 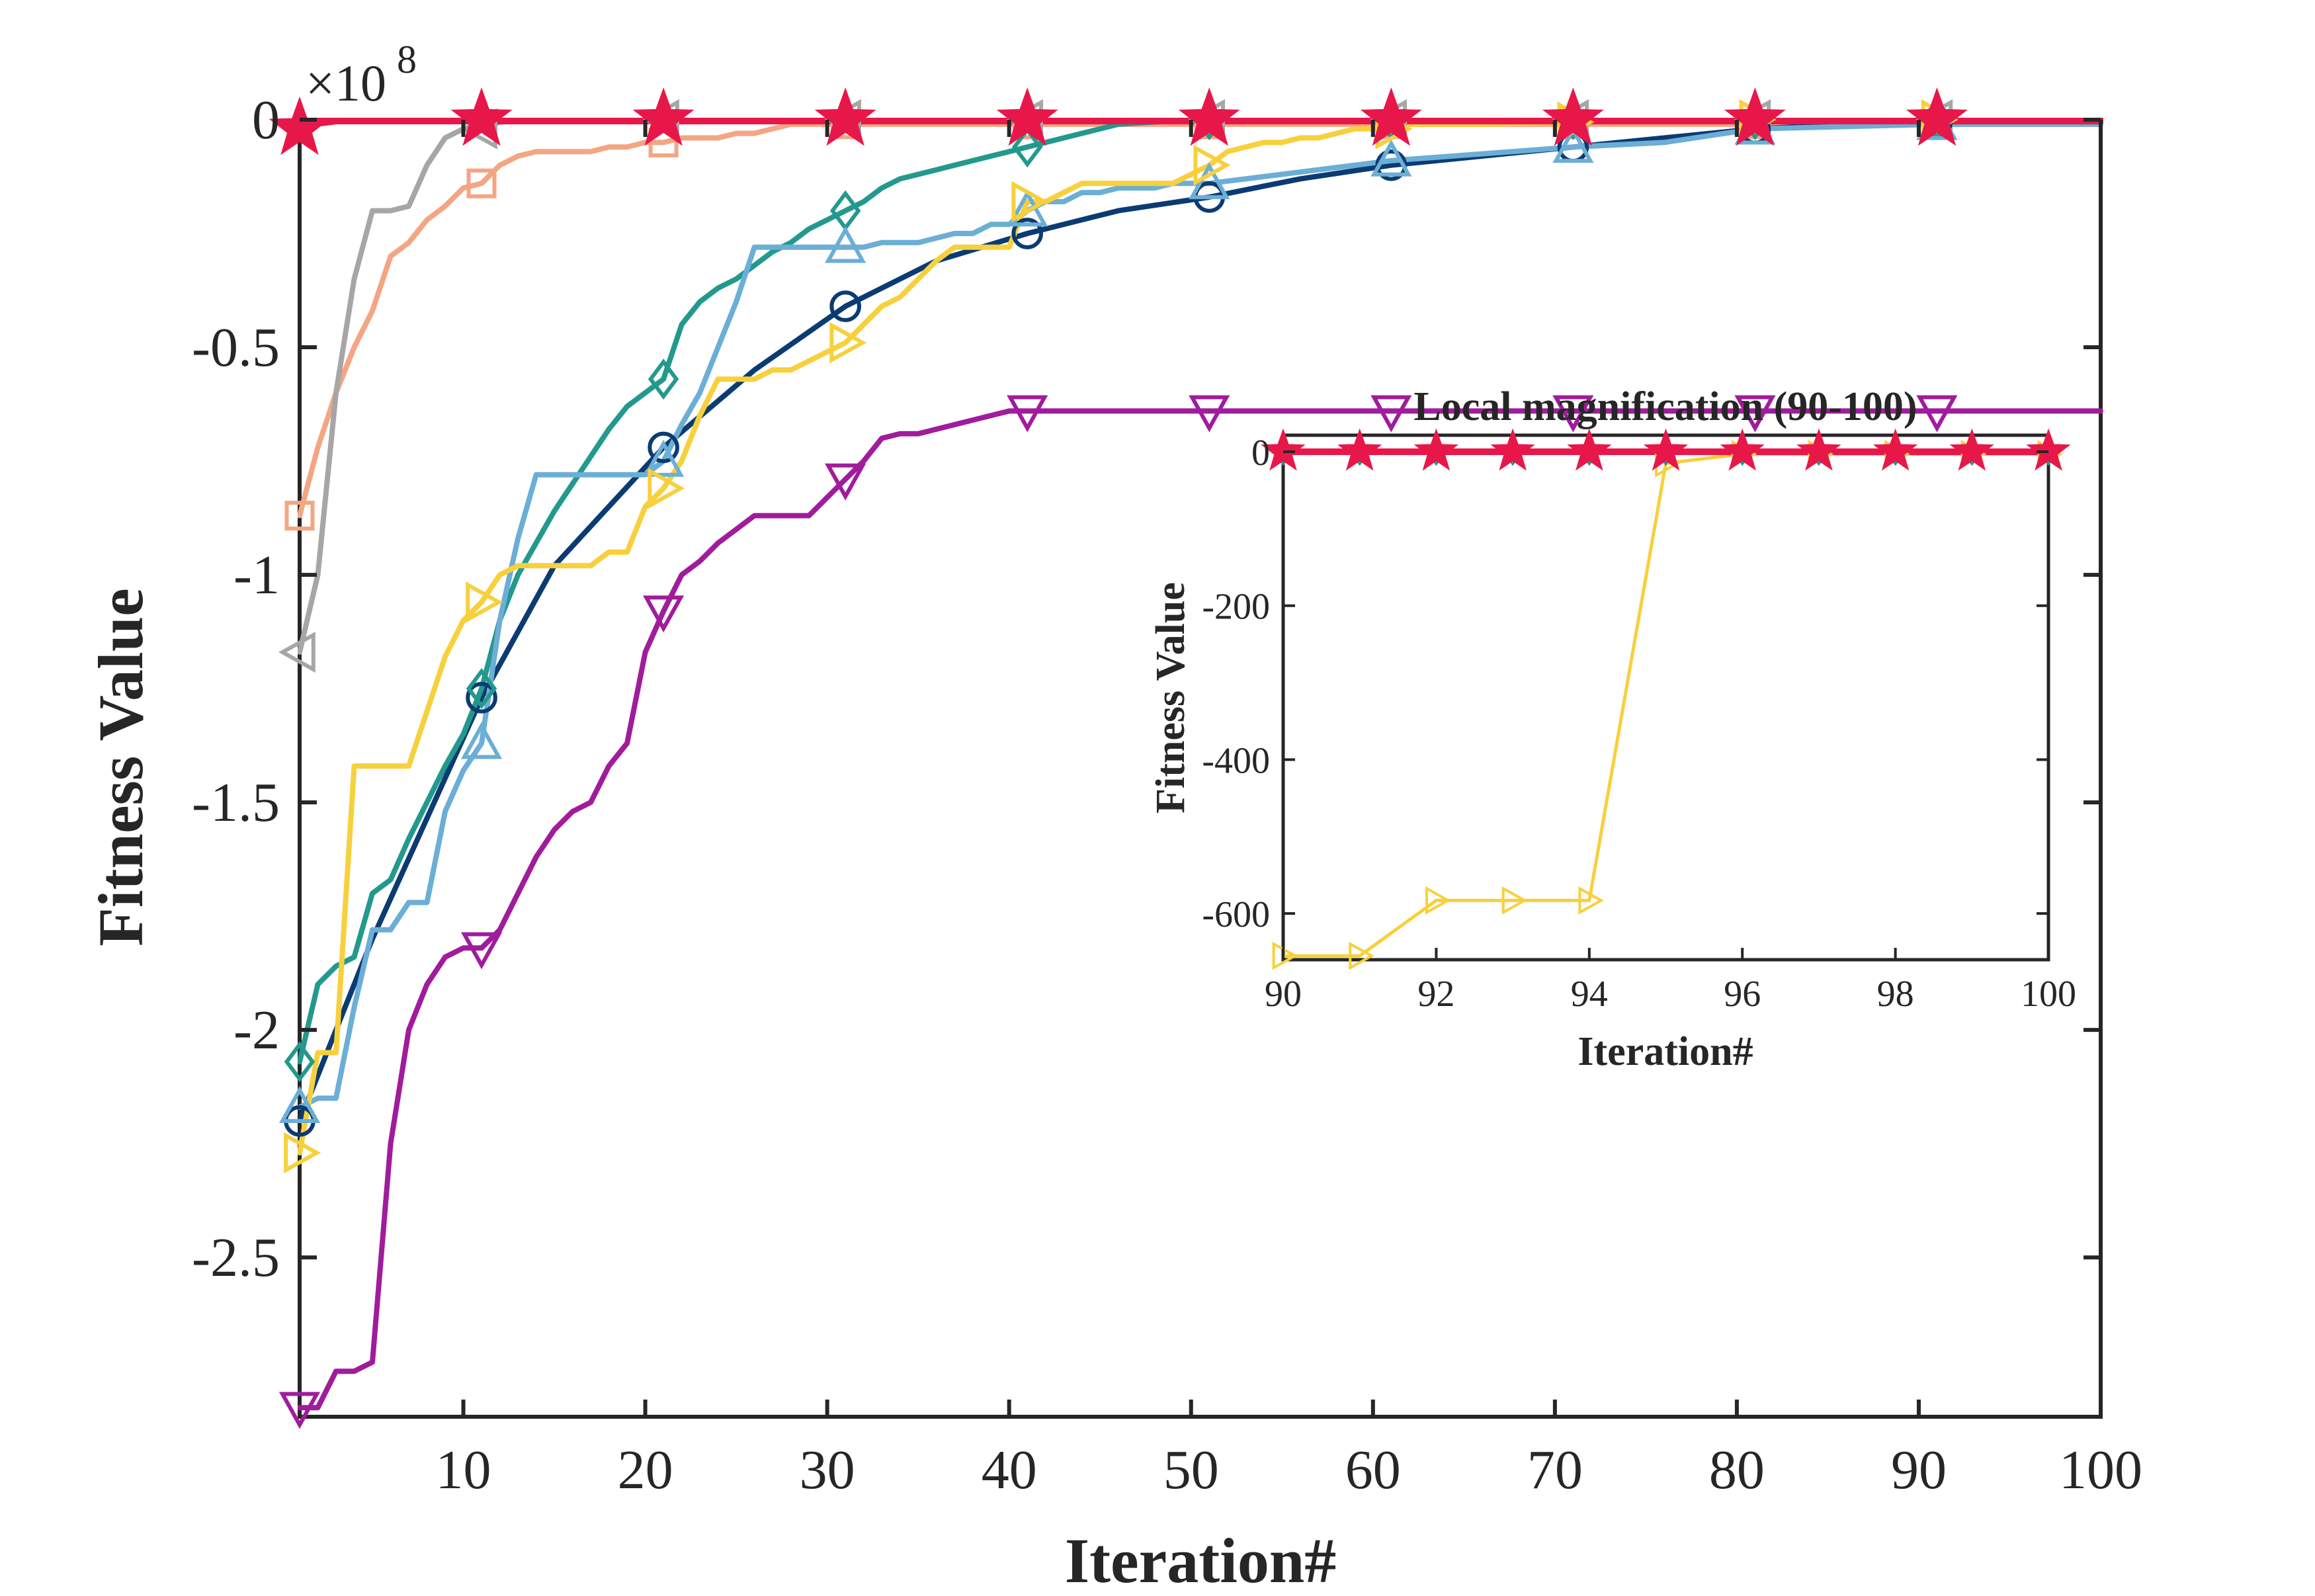 What do you see at coordinates (120, 767) in the screenshot?
I see `main-y-axis-title: Fitness Value` at bounding box center [120, 767].